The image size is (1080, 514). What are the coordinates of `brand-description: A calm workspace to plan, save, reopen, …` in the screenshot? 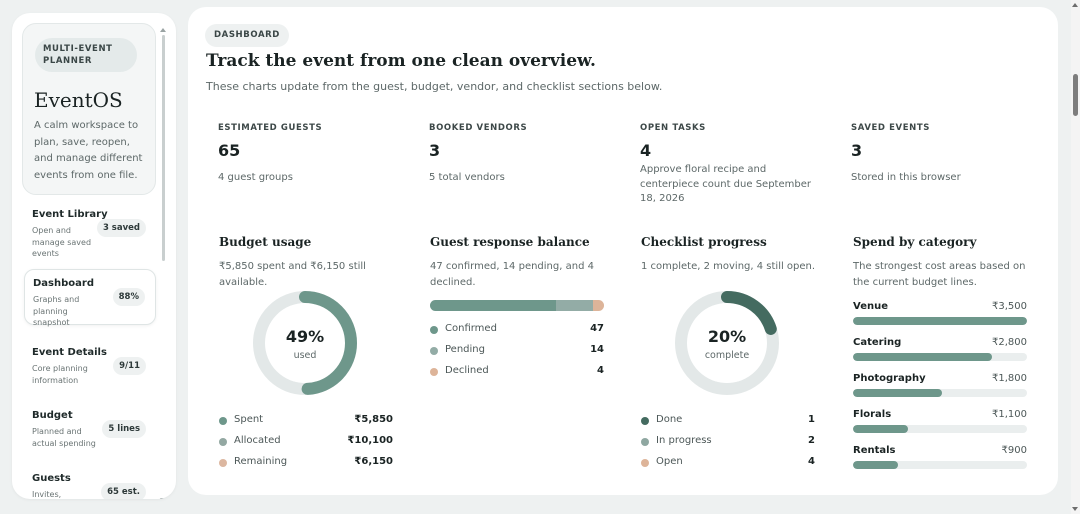 It's located at (88, 150).